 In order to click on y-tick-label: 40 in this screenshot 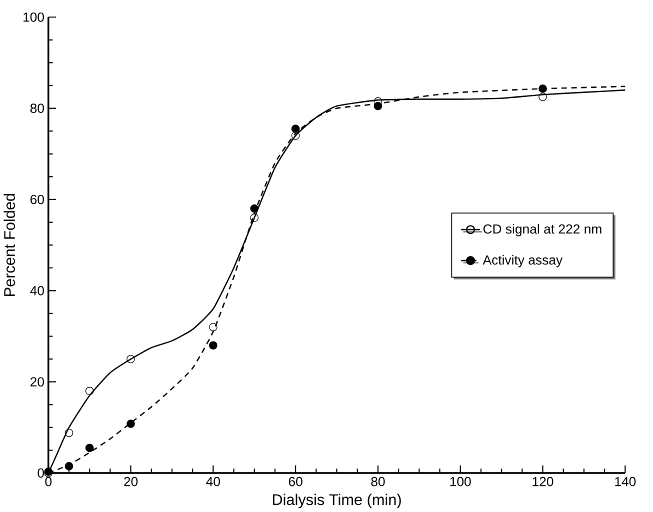, I will do `click(37, 291)`.